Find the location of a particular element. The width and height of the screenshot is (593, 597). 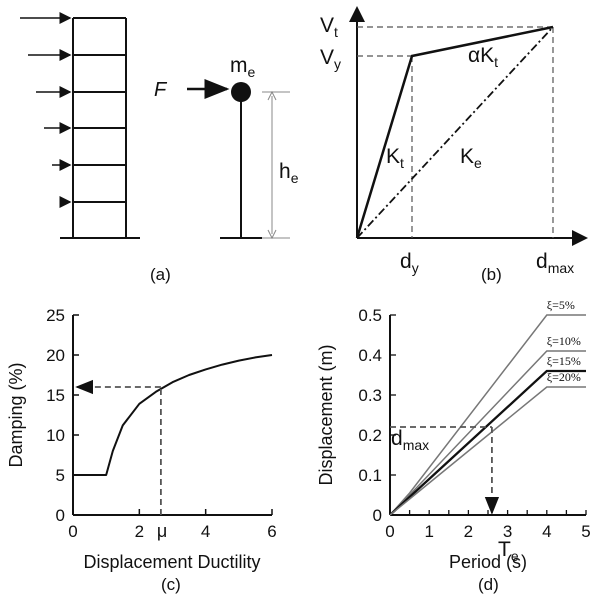

height-label: he is located at coordinates (289, 173).